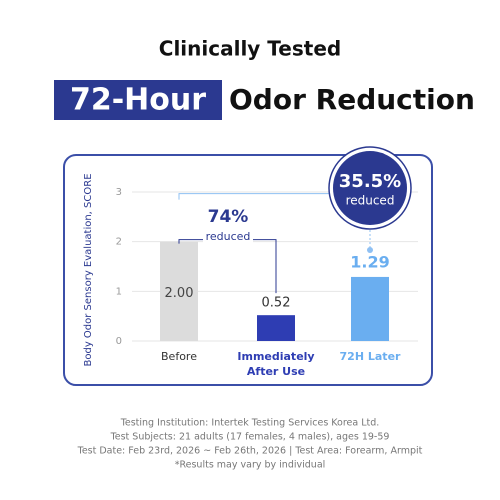 The image size is (500, 500). Describe the element at coordinates (119, 341) in the screenshot. I see `y-tick-label: 0` at that location.